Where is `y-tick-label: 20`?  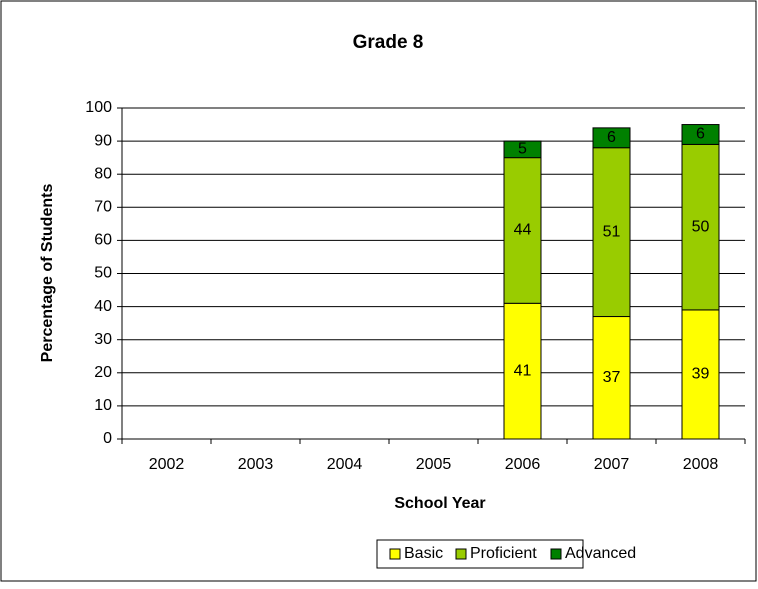 y-tick-label: 20 is located at coordinates (103, 372).